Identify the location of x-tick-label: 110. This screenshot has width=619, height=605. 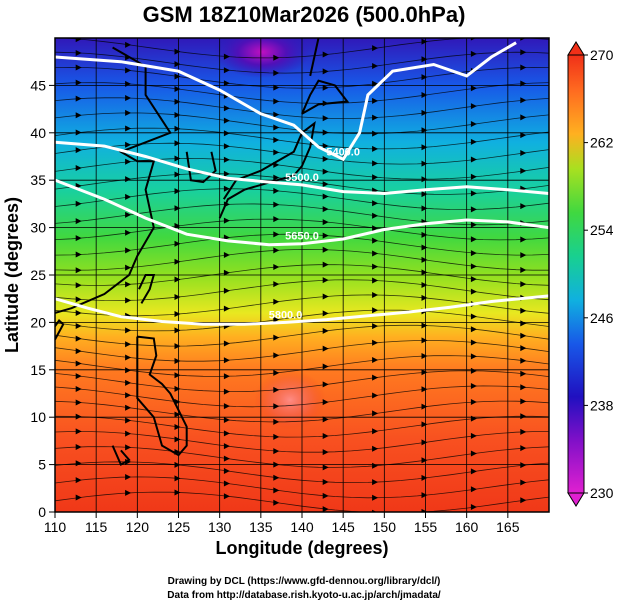
(55, 527).